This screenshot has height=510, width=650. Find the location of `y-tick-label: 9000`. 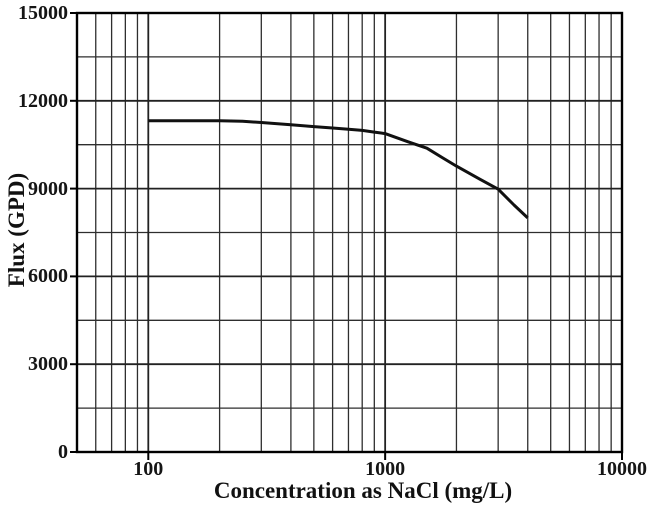

y-tick-label: 9000 is located at coordinates (48, 188).